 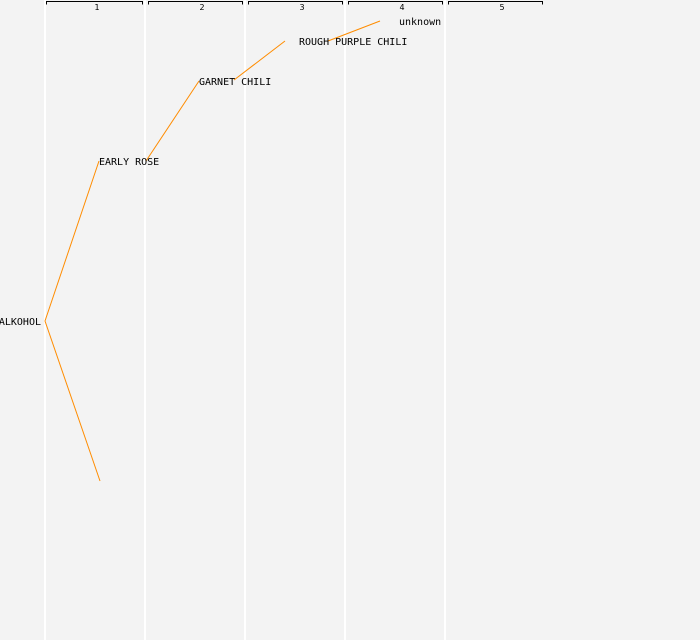 I want to click on node-root: ALKOHOL, so click(x=20, y=322).